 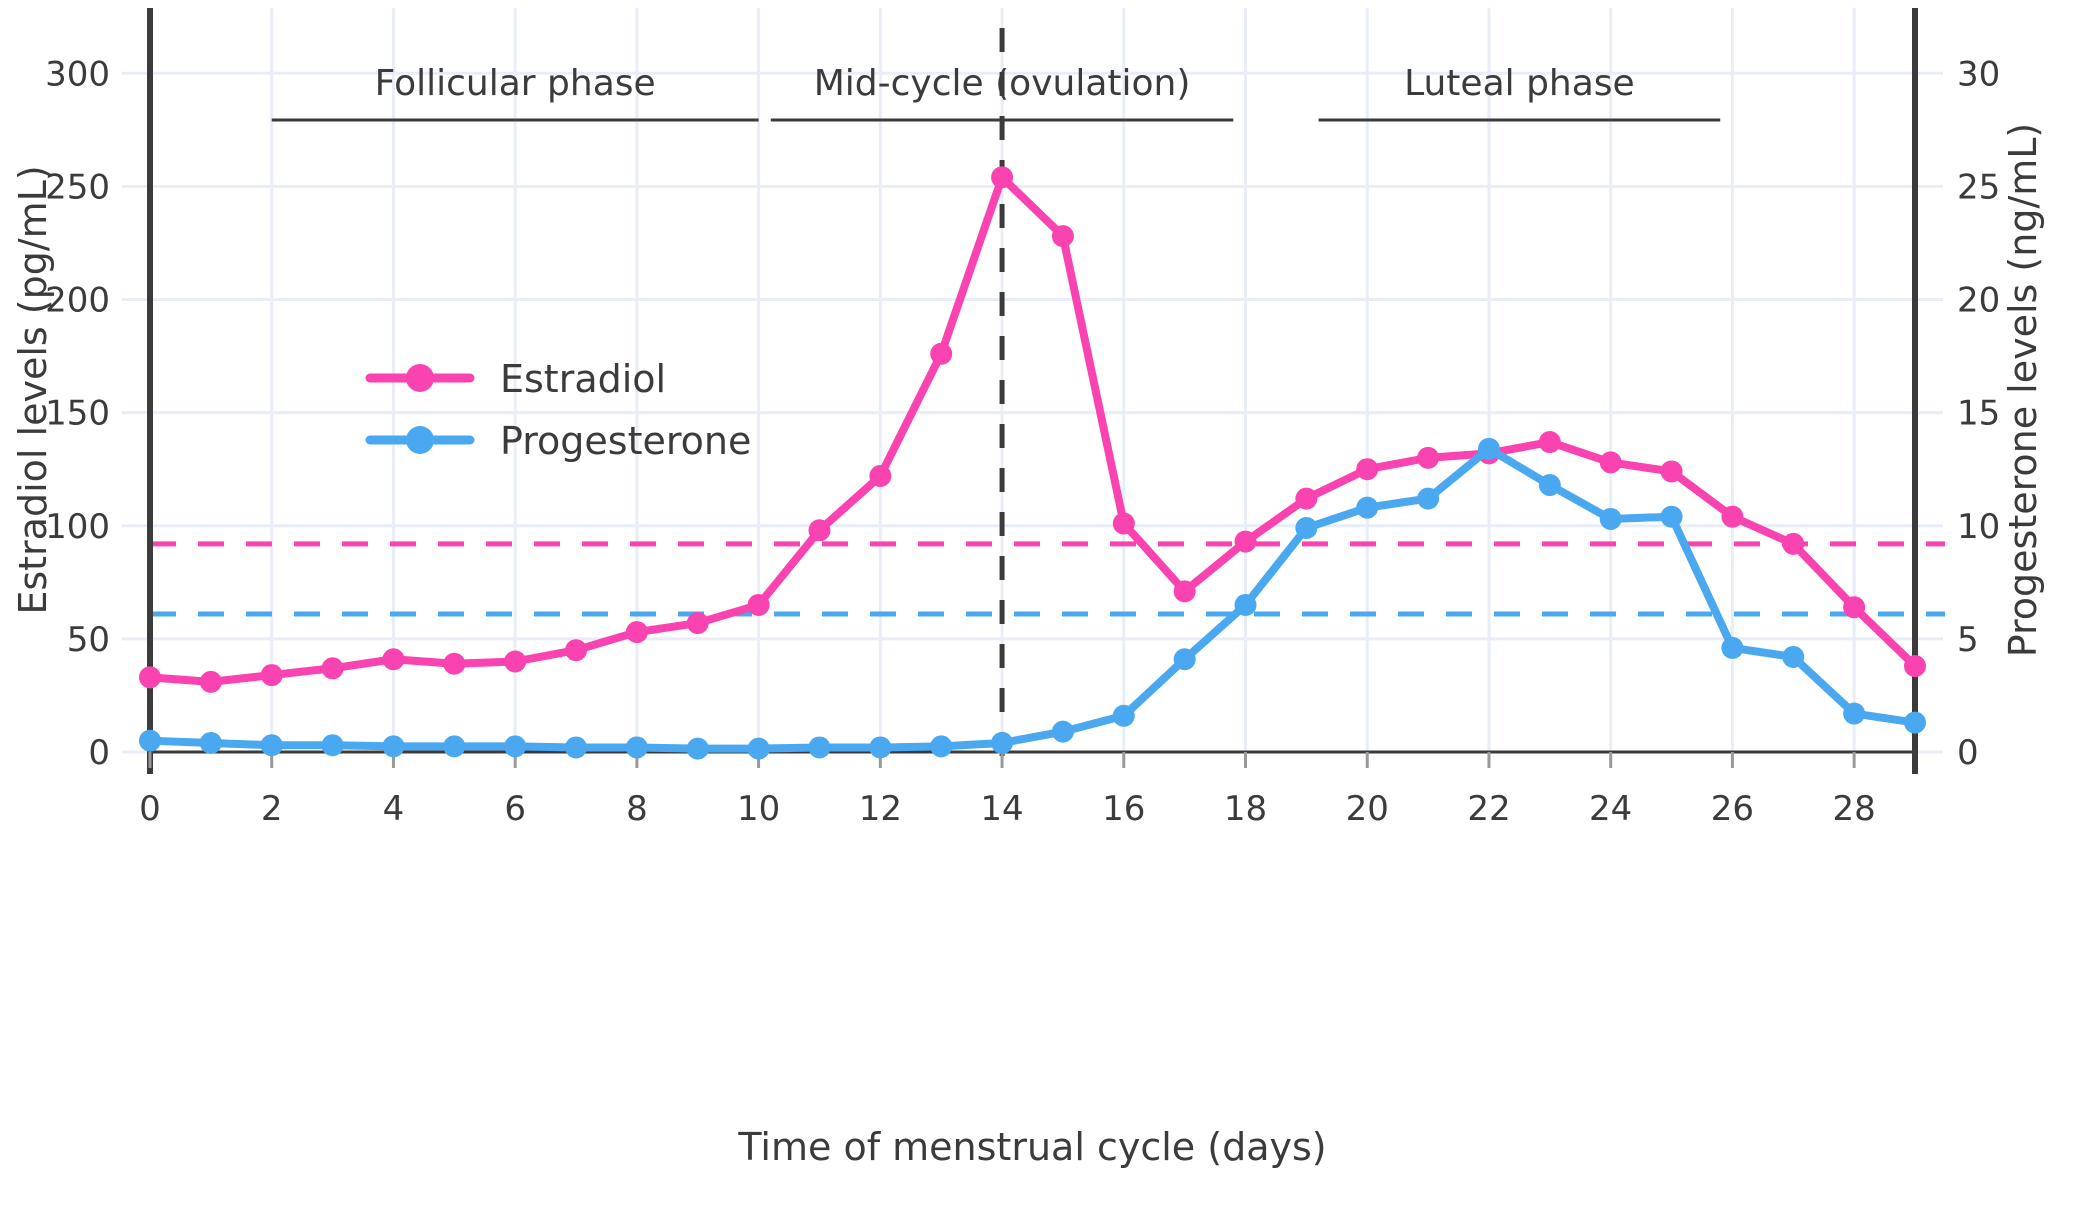 What do you see at coordinates (1123, 809) in the screenshot?
I see `x-tick-label: 16` at bounding box center [1123, 809].